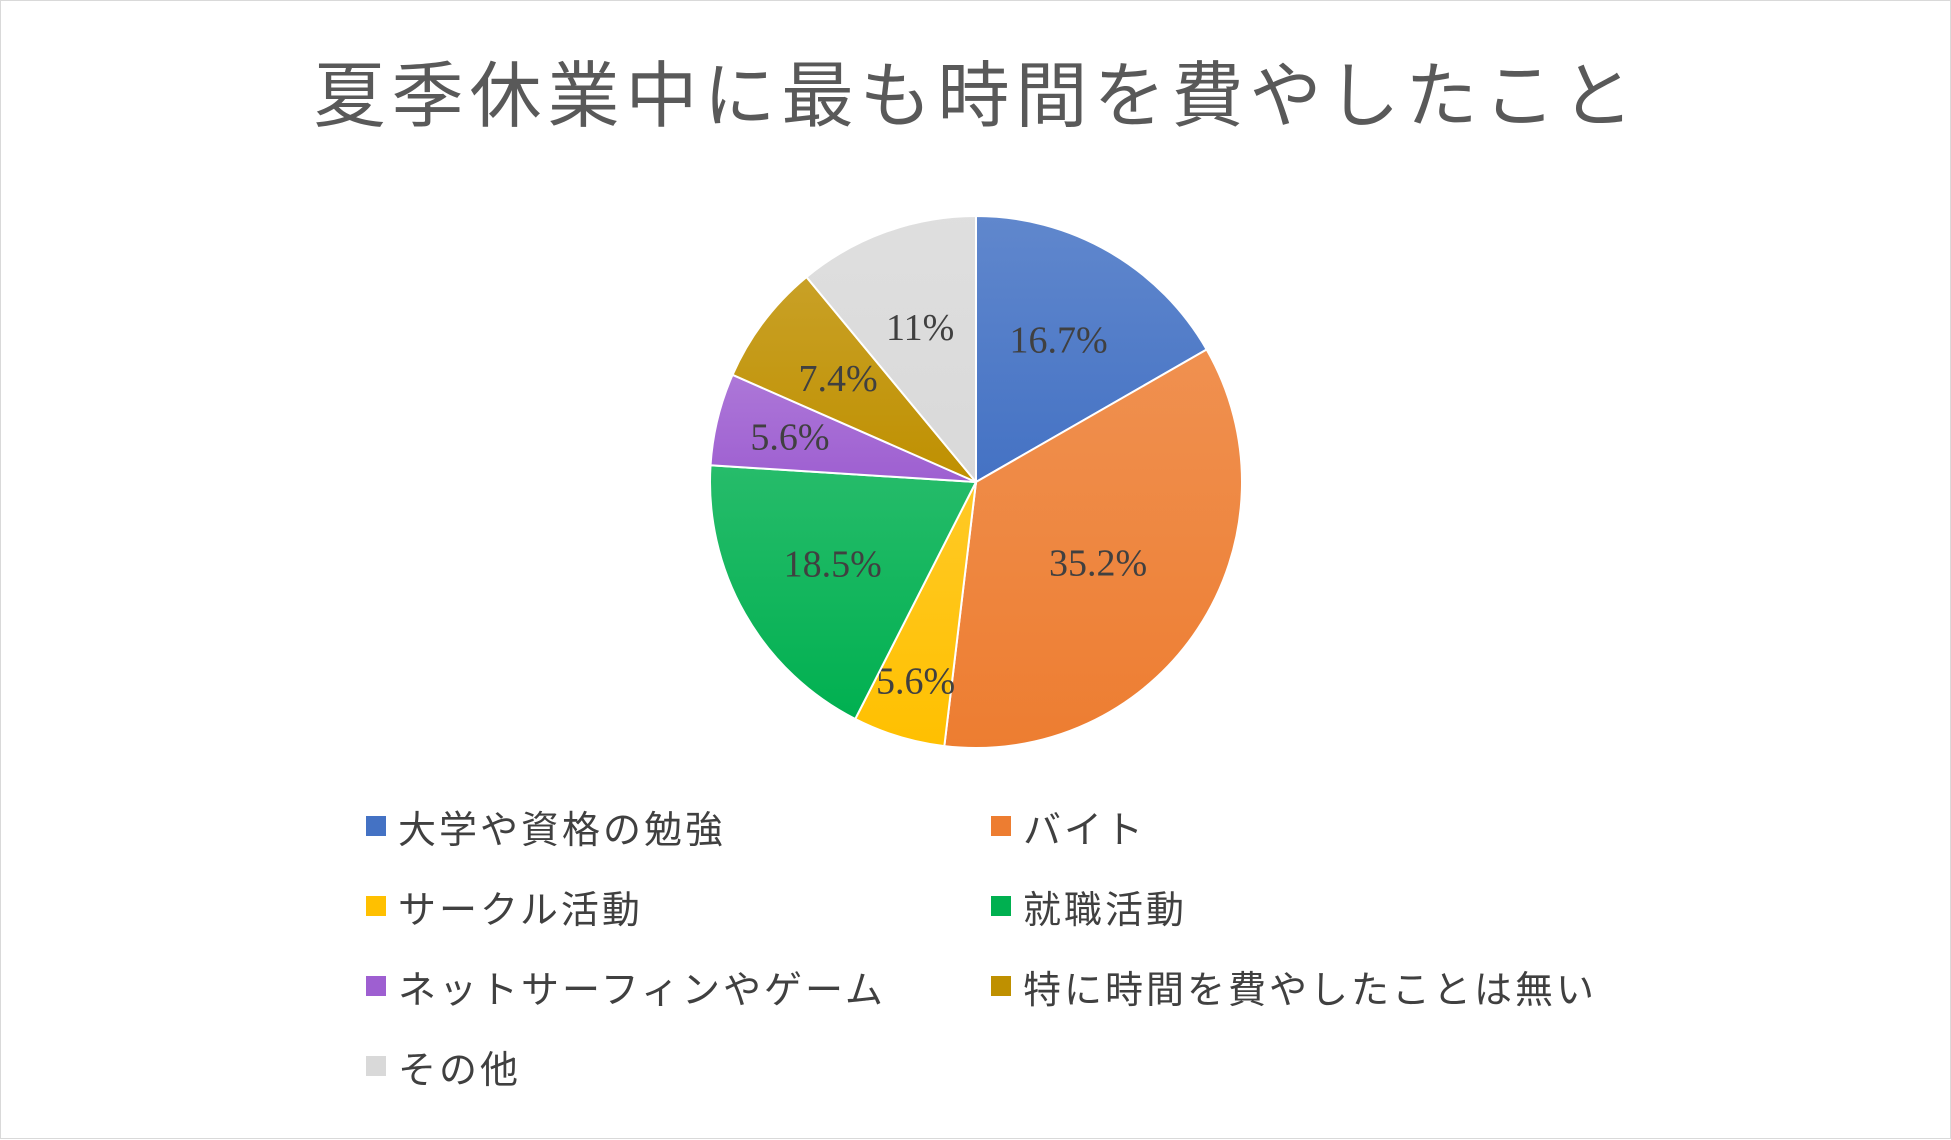 The image size is (1951, 1140). I want to click on legend-item-1: 大学や資格の勉強, so click(546, 826).